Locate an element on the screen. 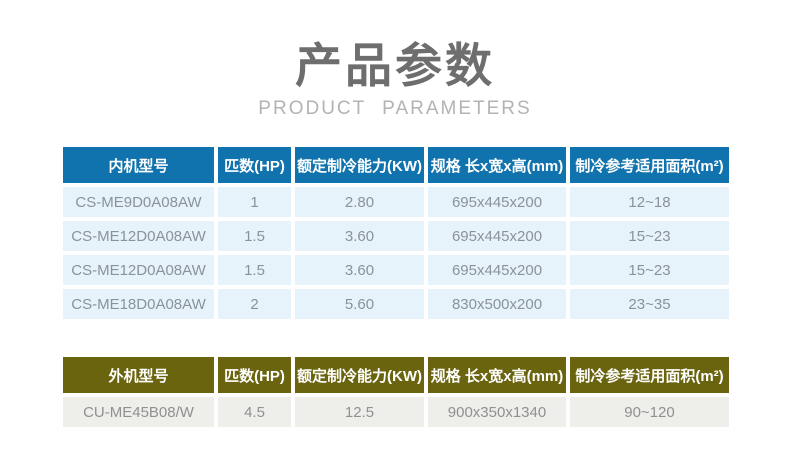 This screenshot has width=790, height=455. page-title: 产品参数 is located at coordinates (395, 65).